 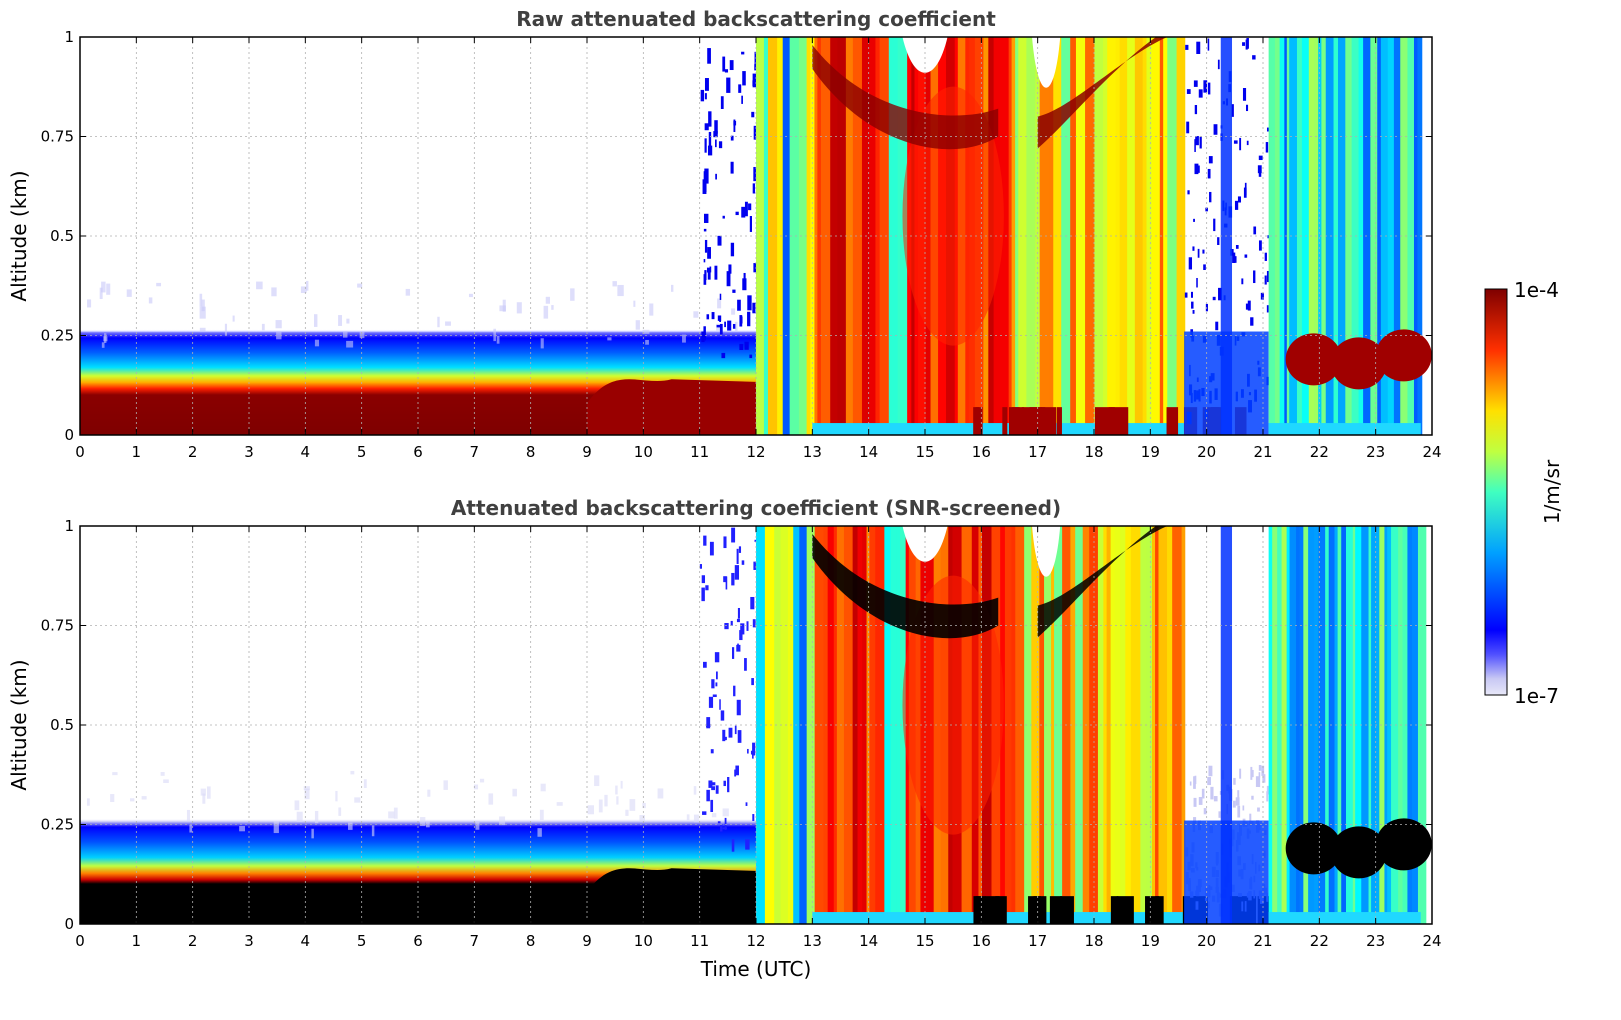 What do you see at coordinates (812, 941) in the screenshot?
I see `x-tick-label: 13` at bounding box center [812, 941].